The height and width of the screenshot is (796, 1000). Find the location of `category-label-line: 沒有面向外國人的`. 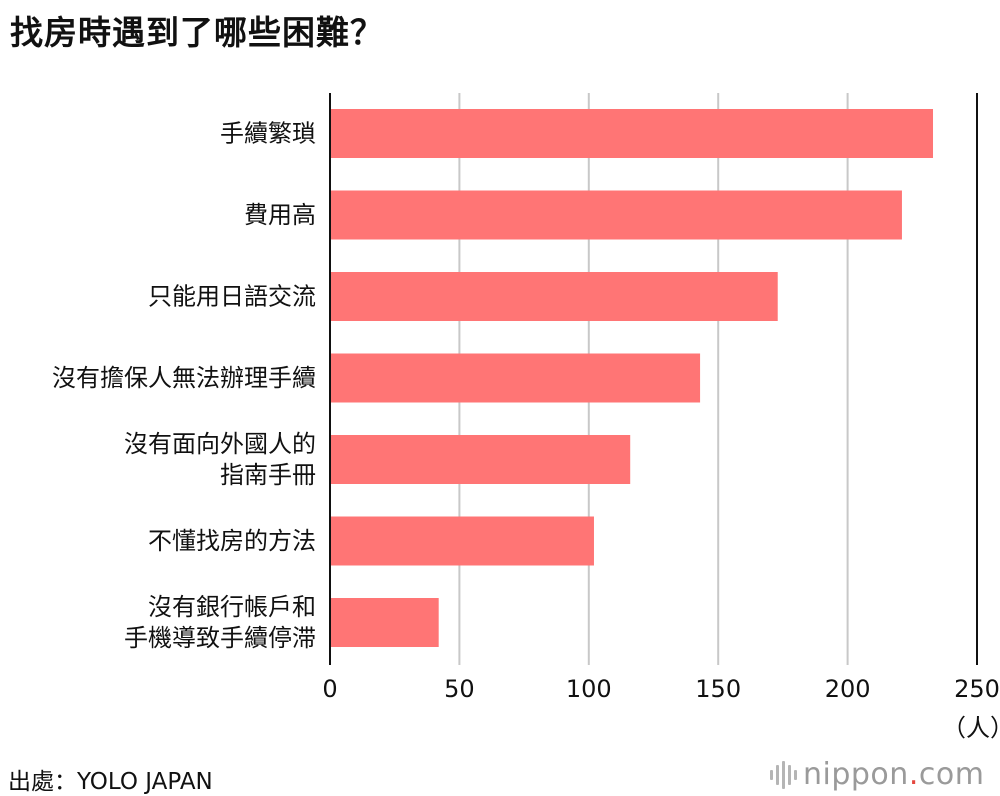

category-label-line: 沒有面向外國人的 is located at coordinates (220, 444).